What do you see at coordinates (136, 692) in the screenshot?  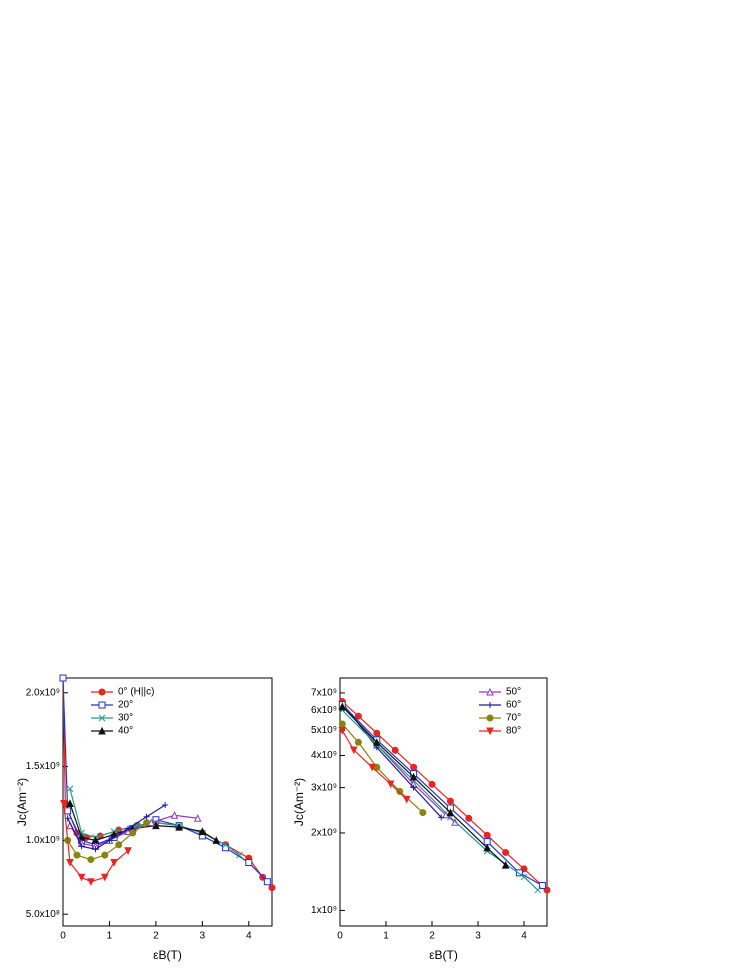 I see `legend-label: 0° (H||c)` at bounding box center [136, 692].